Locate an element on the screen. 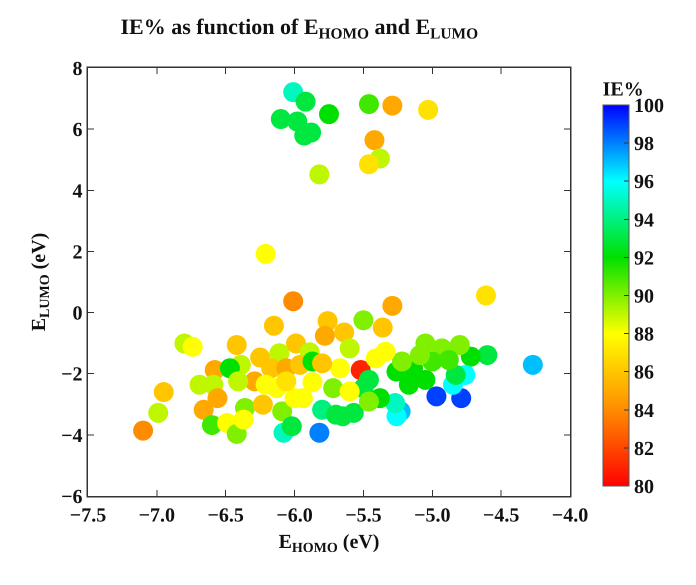 The width and height of the screenshot is (696, 585). y-tick-label: 6 is located at coordinates (77, 130).